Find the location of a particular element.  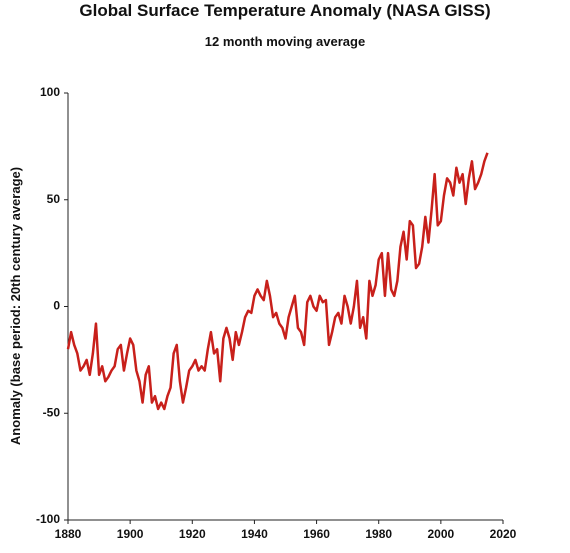

x-tick-label: 1960 is located at coordinates (316, 534).